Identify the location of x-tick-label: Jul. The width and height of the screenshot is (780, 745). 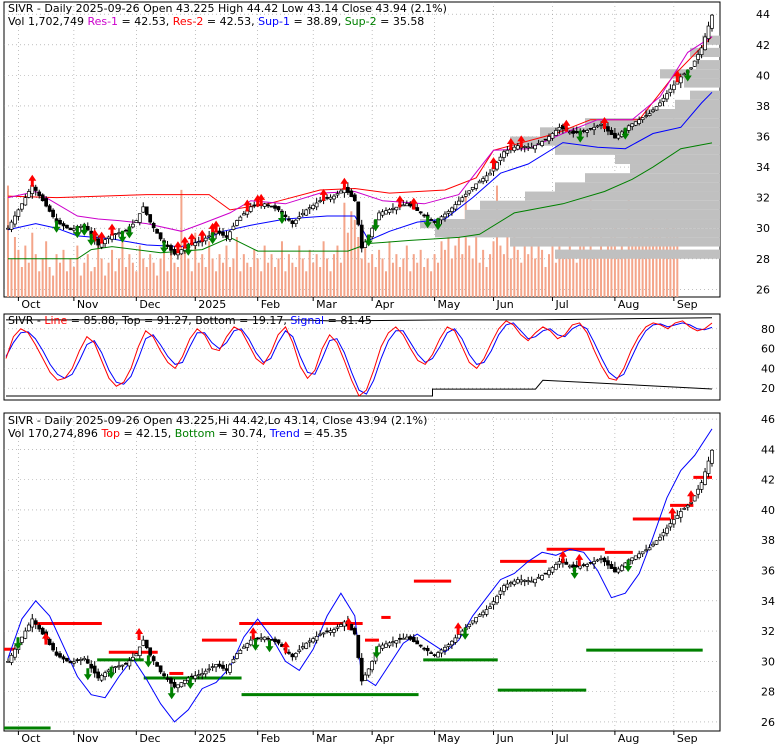
(561, 304).